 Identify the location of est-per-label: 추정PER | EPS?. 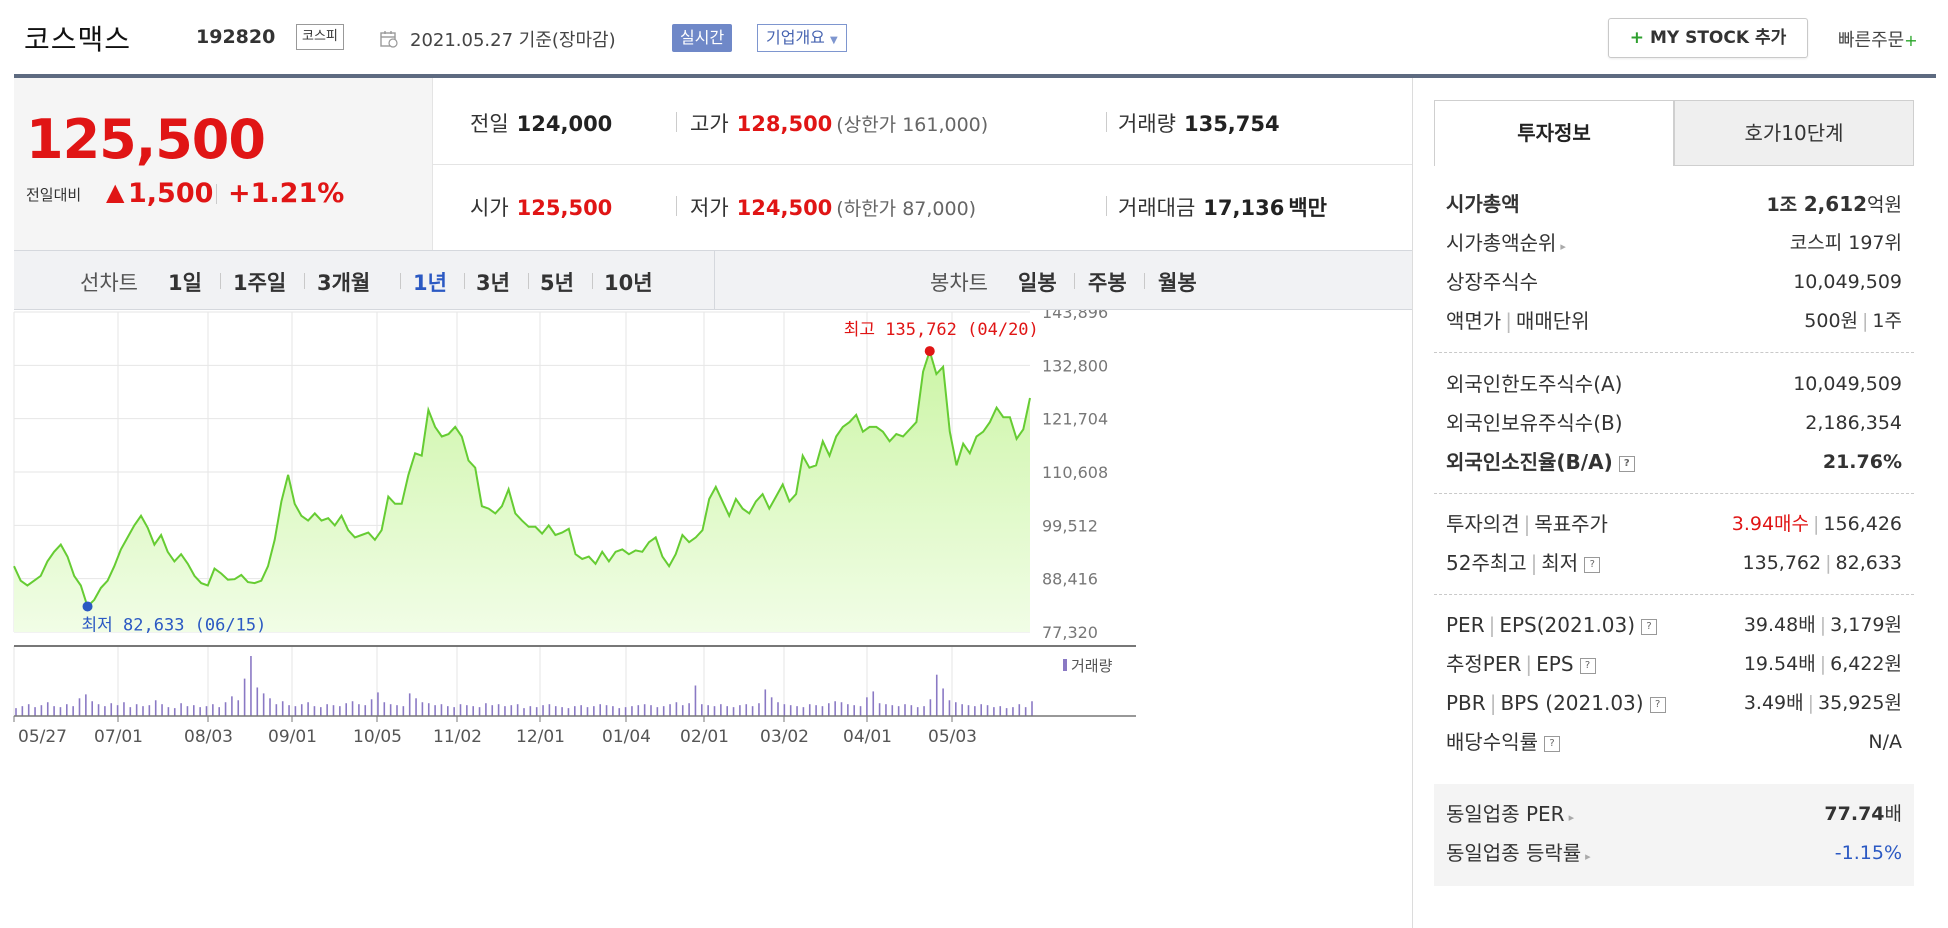
(1521, 664).